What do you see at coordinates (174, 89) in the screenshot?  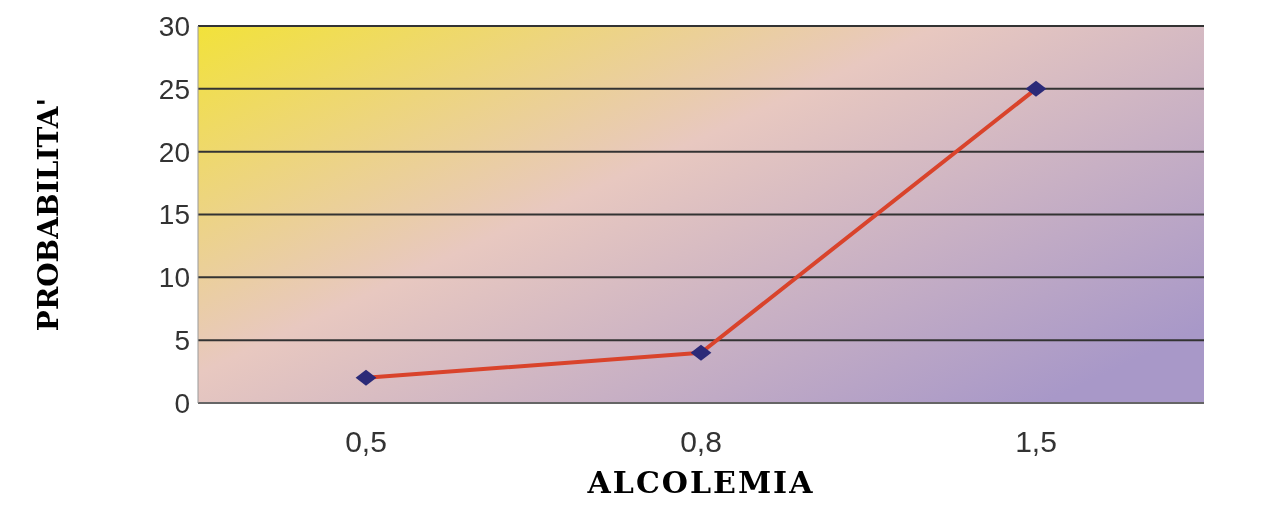 I see `y-tick-label: 25` at bounding box center [174, 89].